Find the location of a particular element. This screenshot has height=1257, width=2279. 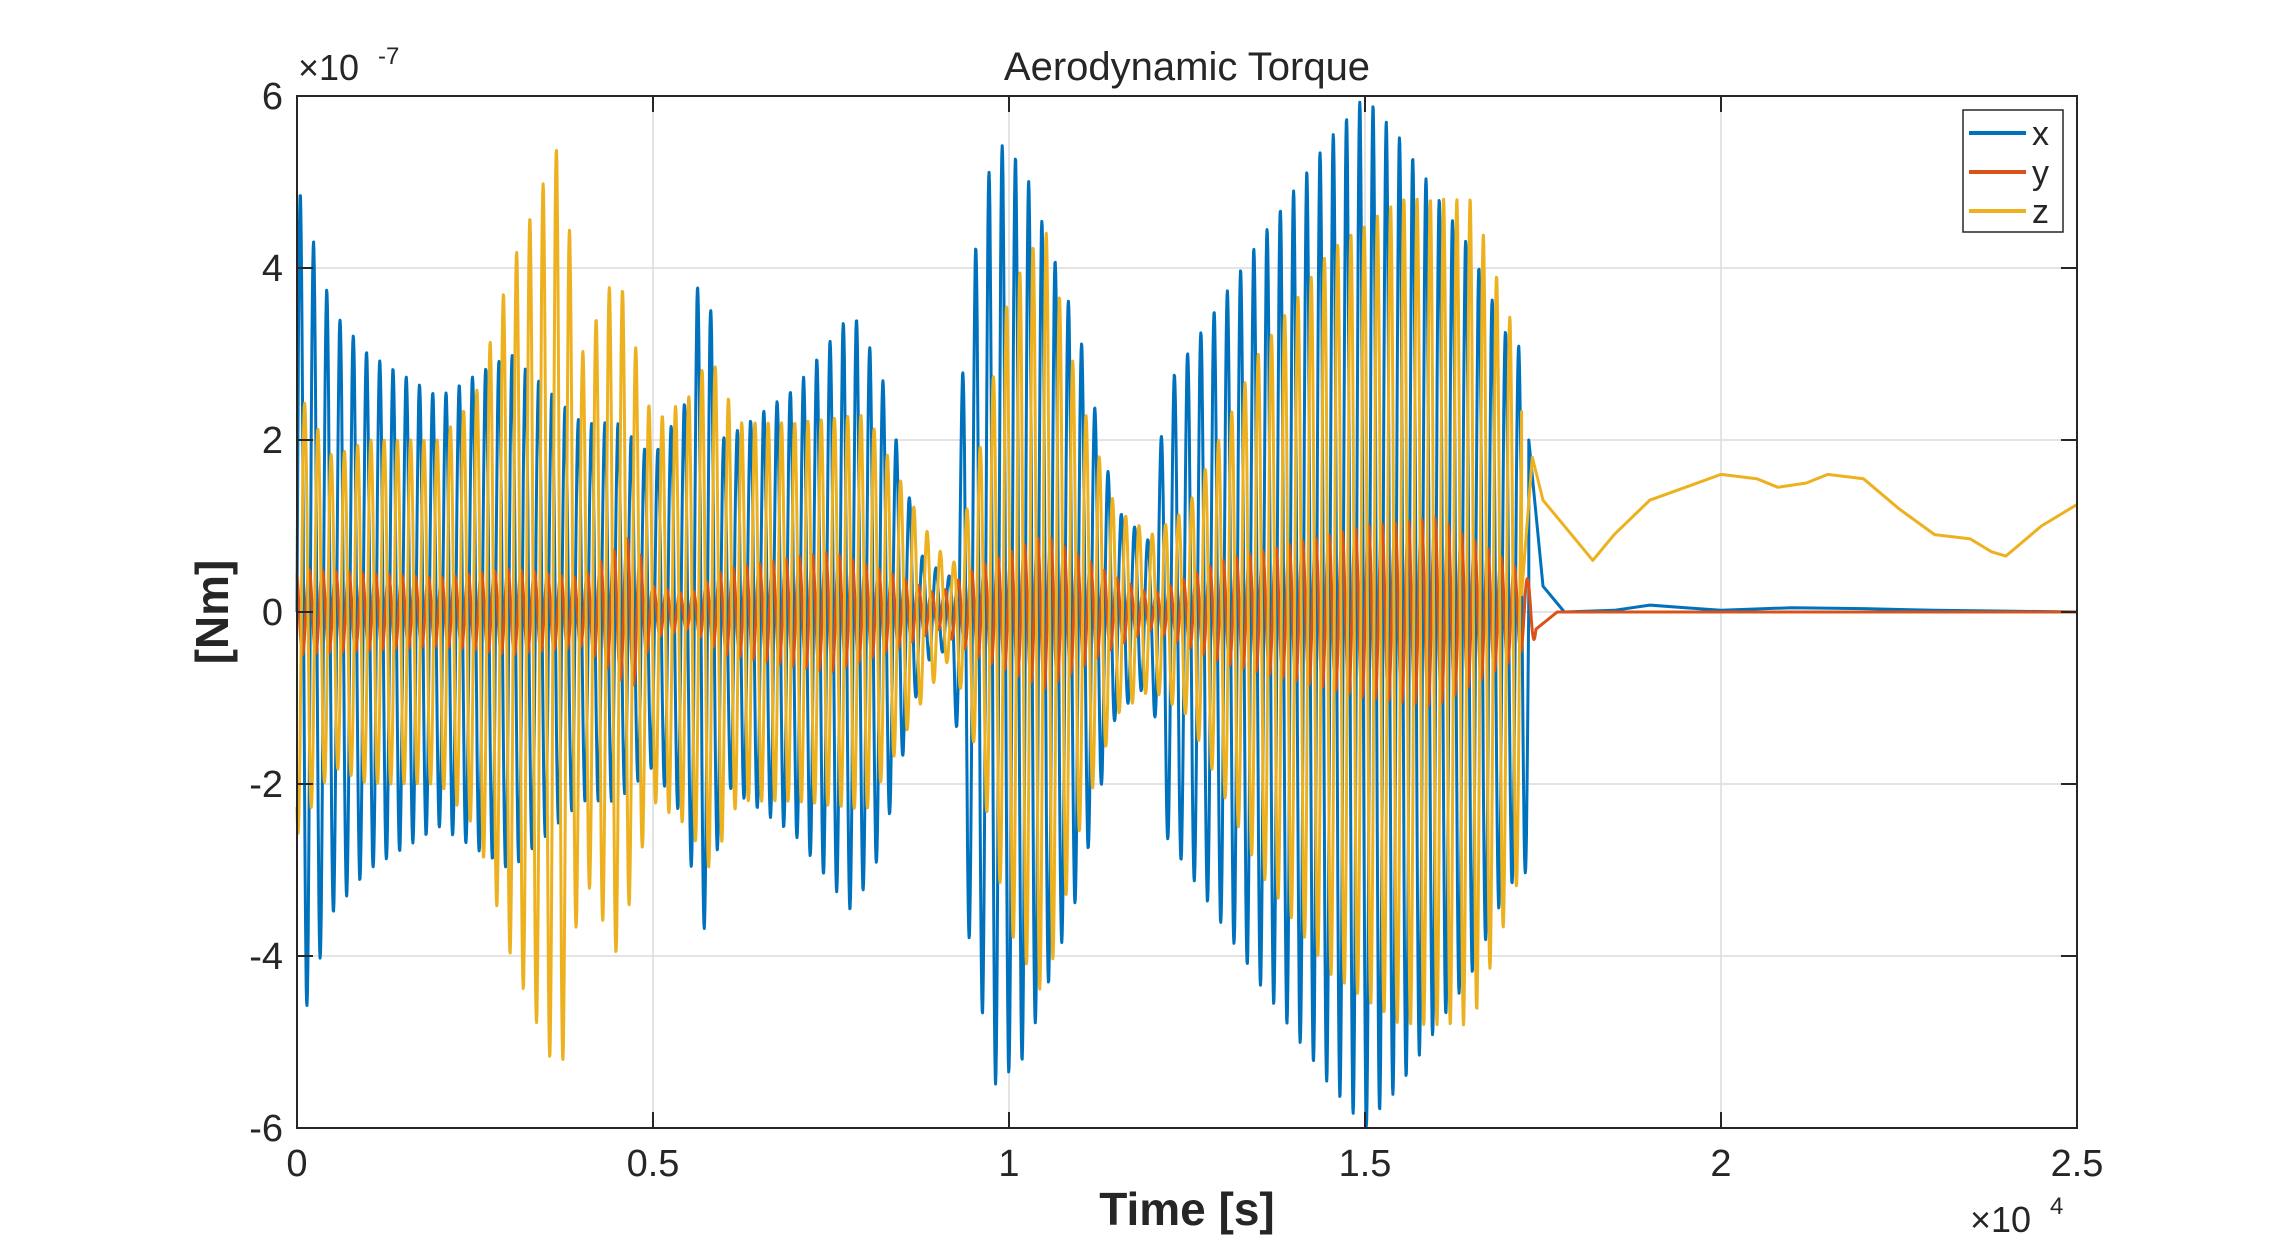

y-tick-label: 2 is located at coordinates (272, 441).